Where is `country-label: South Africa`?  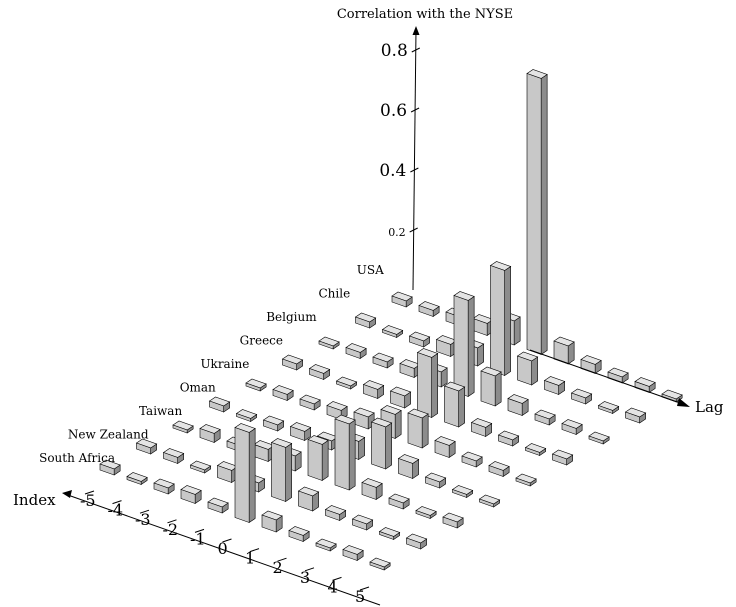 country-label: South Africa is located at coordinates (77, 458).